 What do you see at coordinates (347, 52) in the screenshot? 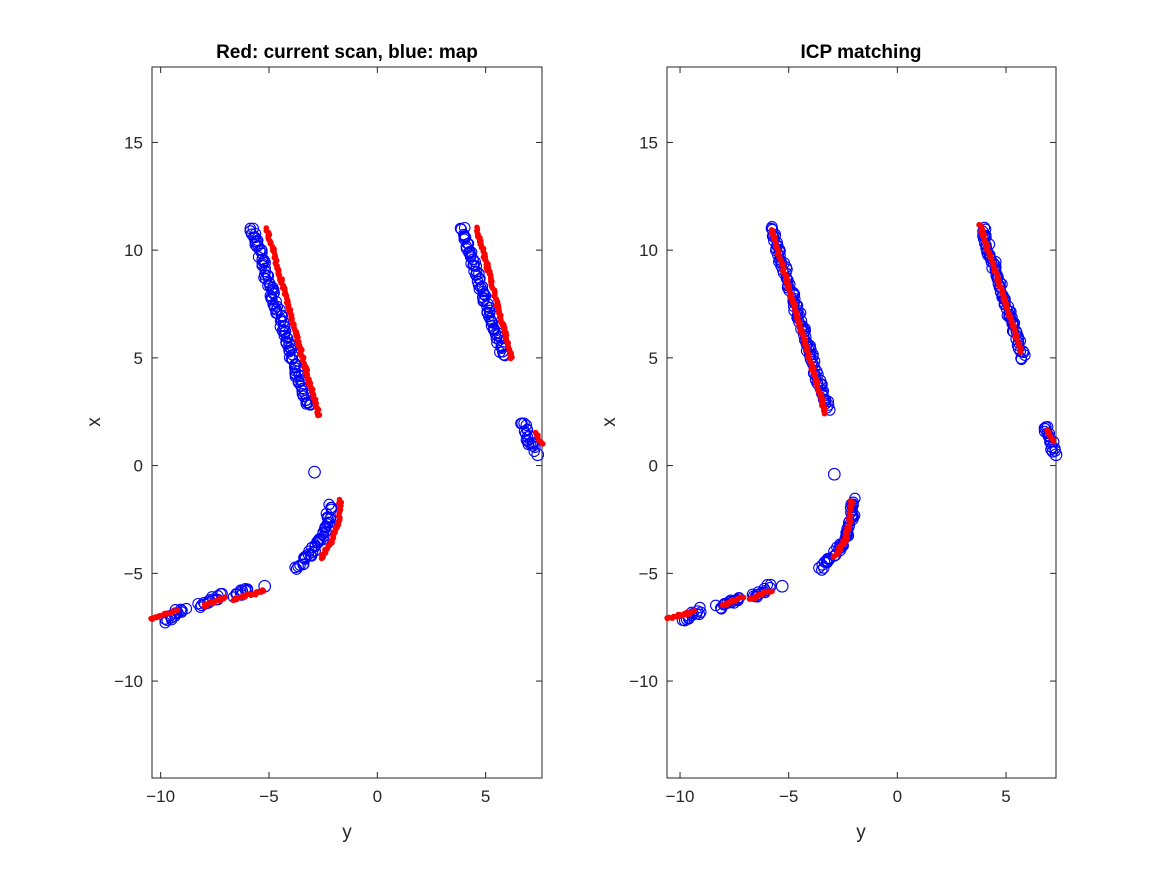
I see `chart-title: Red: current scan, blue: map` at bounding box center [347, 52].